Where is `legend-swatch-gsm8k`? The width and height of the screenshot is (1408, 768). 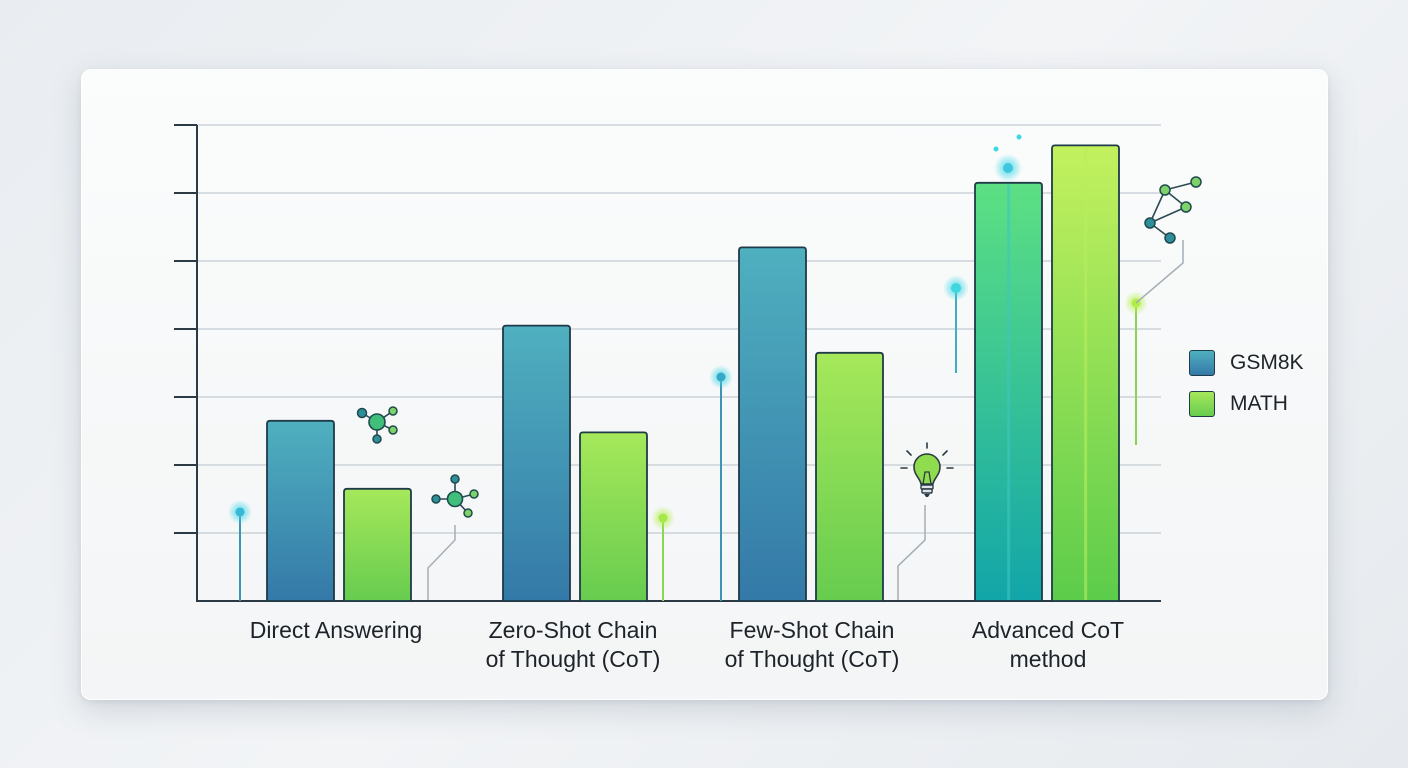
legend-swatch-gsm8k is located at coordinates (1202, 363).